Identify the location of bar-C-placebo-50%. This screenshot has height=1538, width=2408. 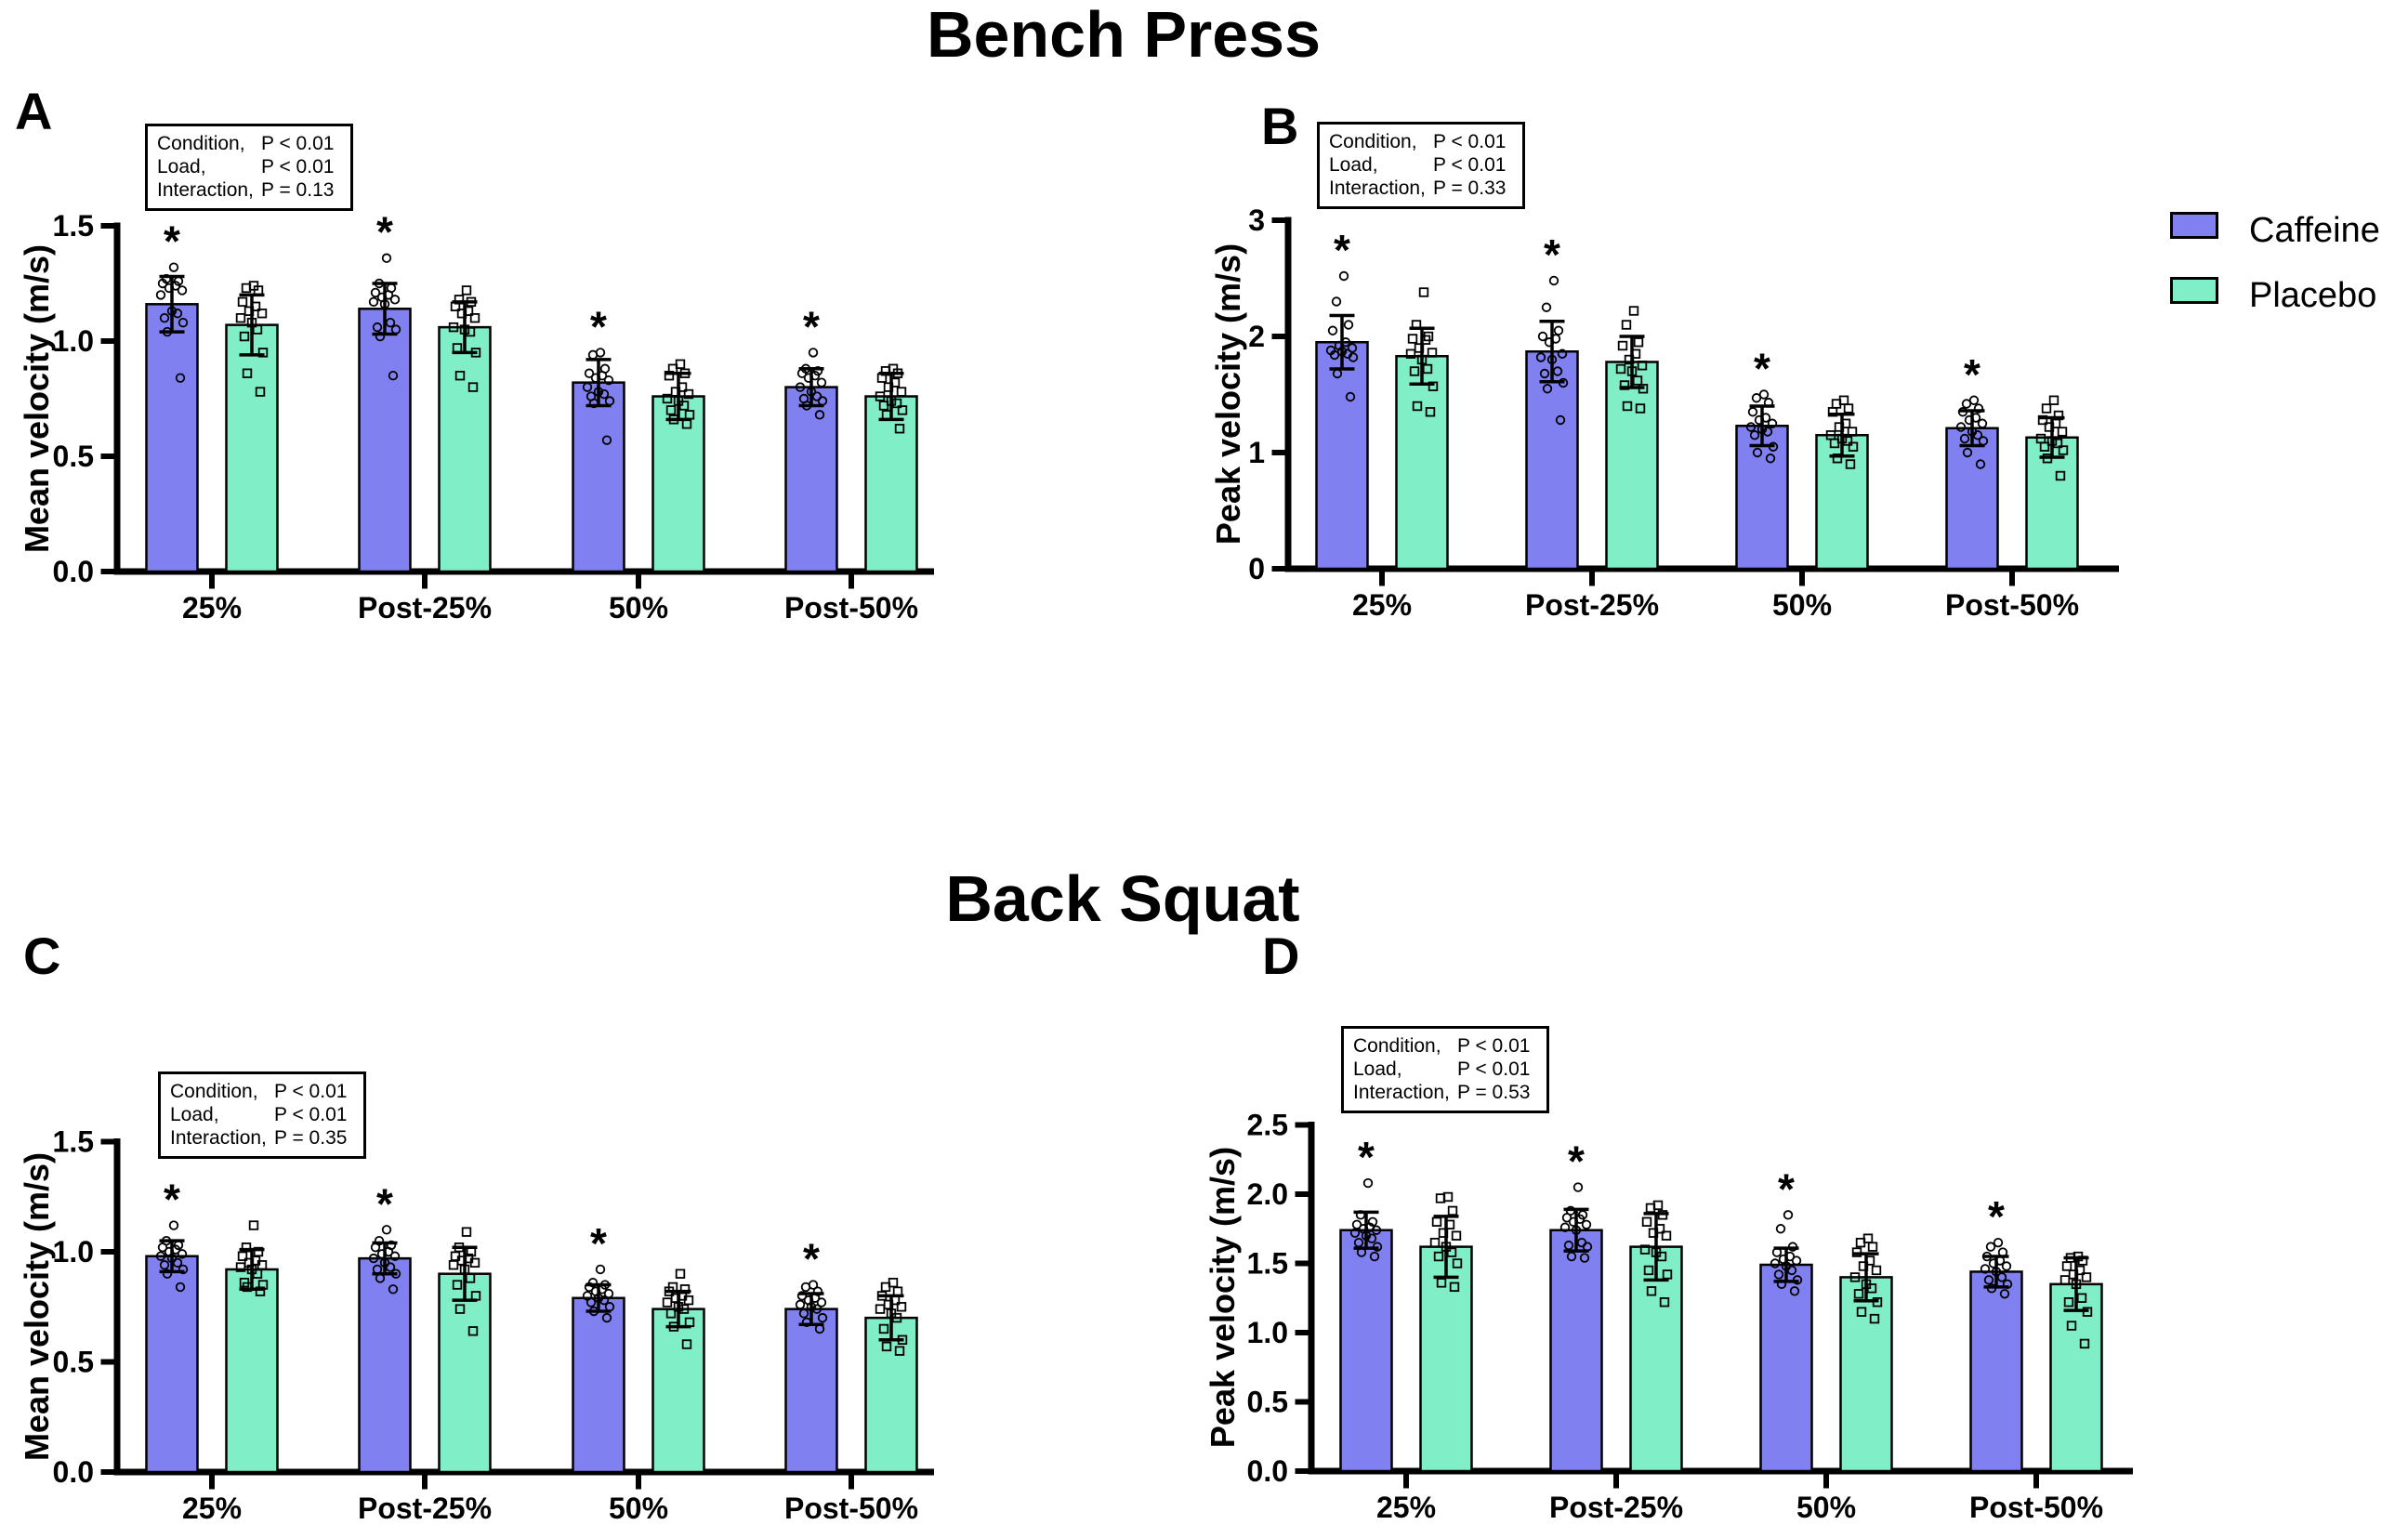
(678, 1391).